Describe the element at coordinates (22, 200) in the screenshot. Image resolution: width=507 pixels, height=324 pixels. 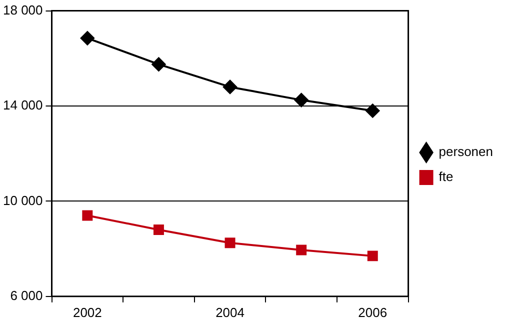
I see `y-tick-label: 10 000` at that location.